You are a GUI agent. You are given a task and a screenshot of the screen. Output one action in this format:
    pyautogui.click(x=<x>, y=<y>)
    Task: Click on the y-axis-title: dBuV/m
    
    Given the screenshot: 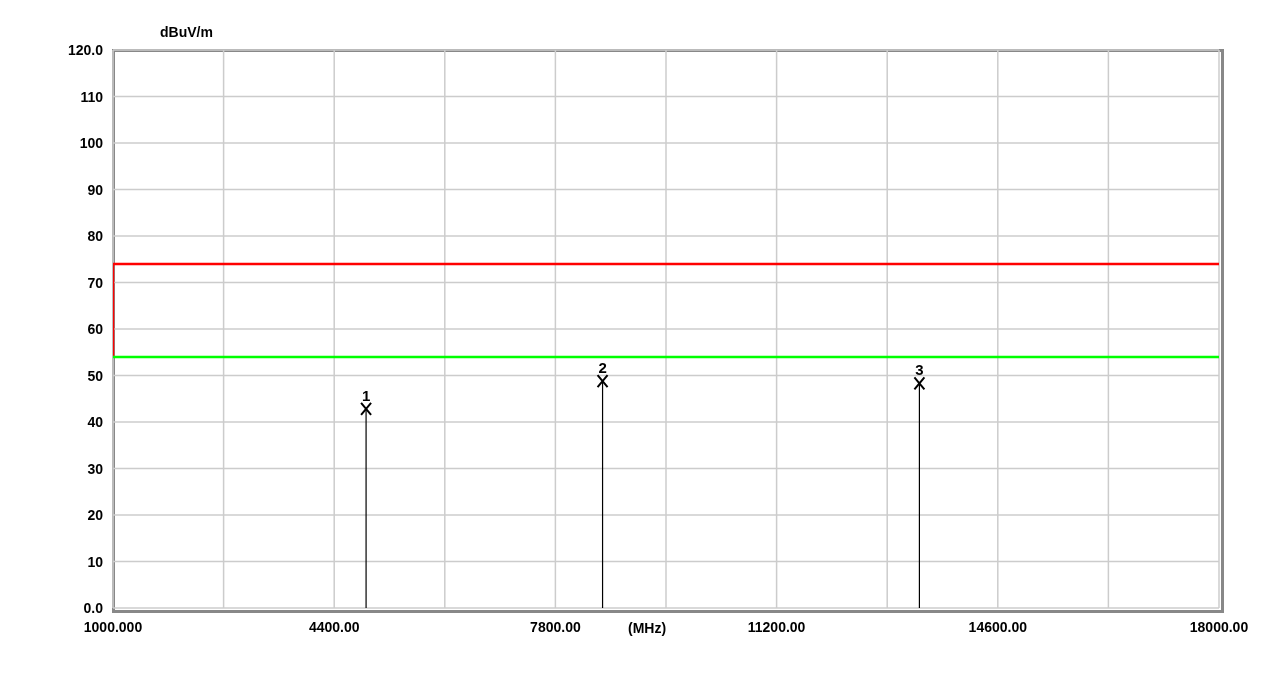 What is the action you would take?
    pyautogui.click(x=186, y=32)
    